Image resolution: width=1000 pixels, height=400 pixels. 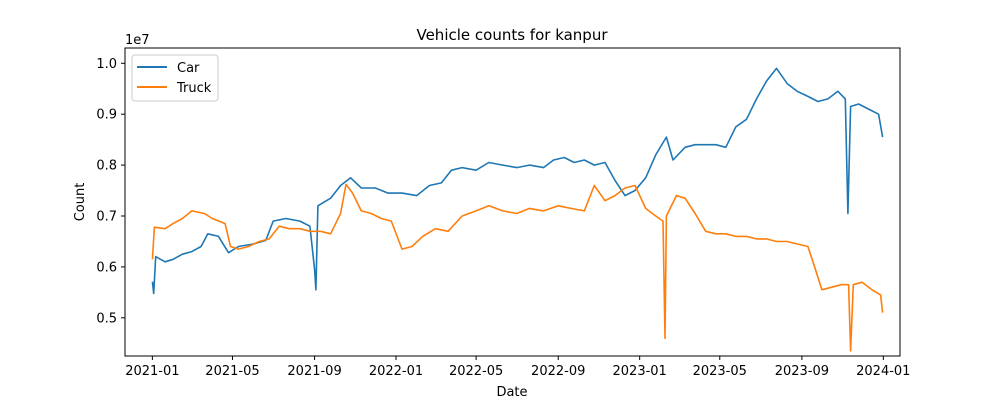 I want to click on x-tick-label: 2023-01, so click(x=640, y=371).